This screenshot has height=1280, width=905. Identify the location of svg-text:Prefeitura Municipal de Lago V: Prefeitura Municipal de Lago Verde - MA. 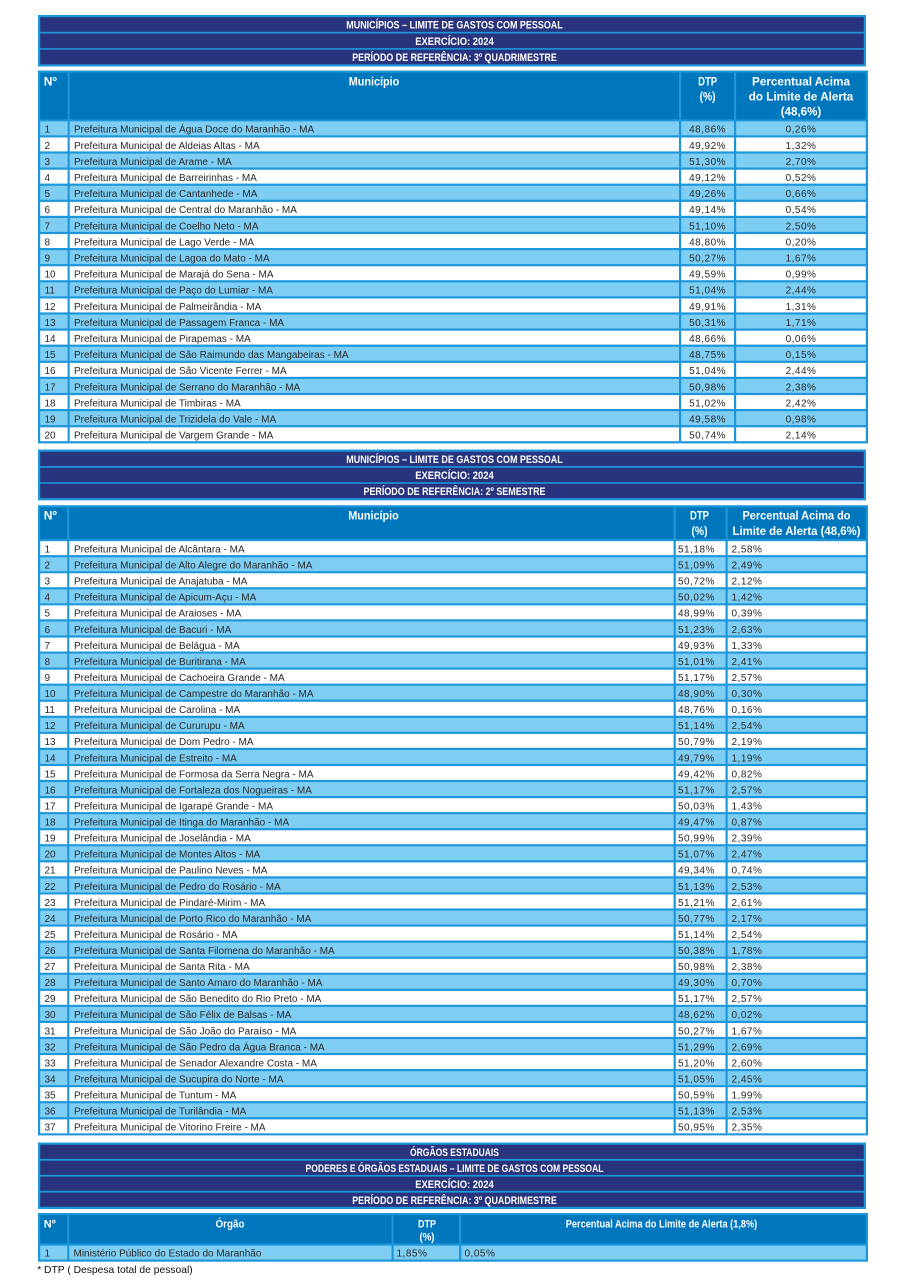
(164, 242).